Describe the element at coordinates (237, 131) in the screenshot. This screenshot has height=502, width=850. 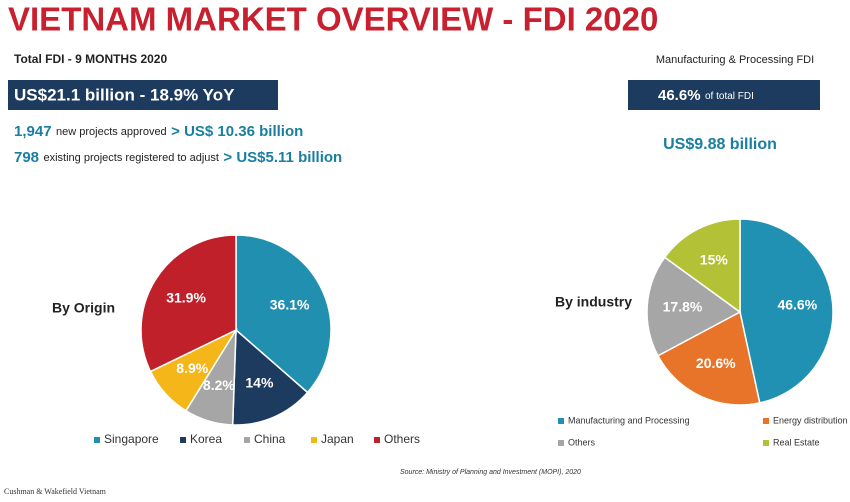
I see `amount: > US$ 10.36 billion` at that location.